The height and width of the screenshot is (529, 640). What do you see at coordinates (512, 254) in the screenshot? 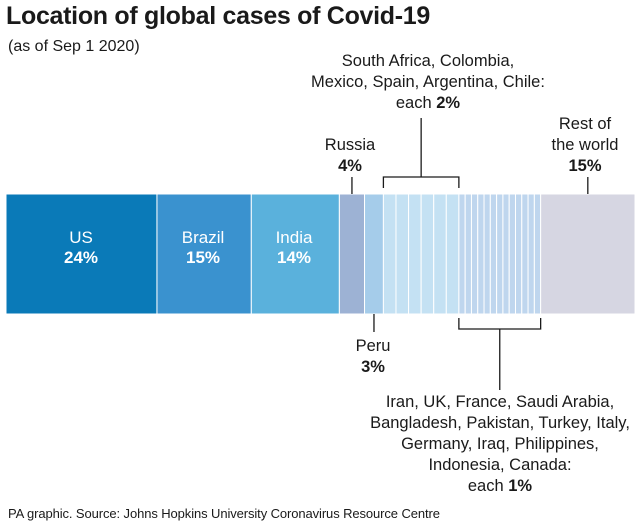
I see `bar-segment-germany` at bounding box center [512, 254].